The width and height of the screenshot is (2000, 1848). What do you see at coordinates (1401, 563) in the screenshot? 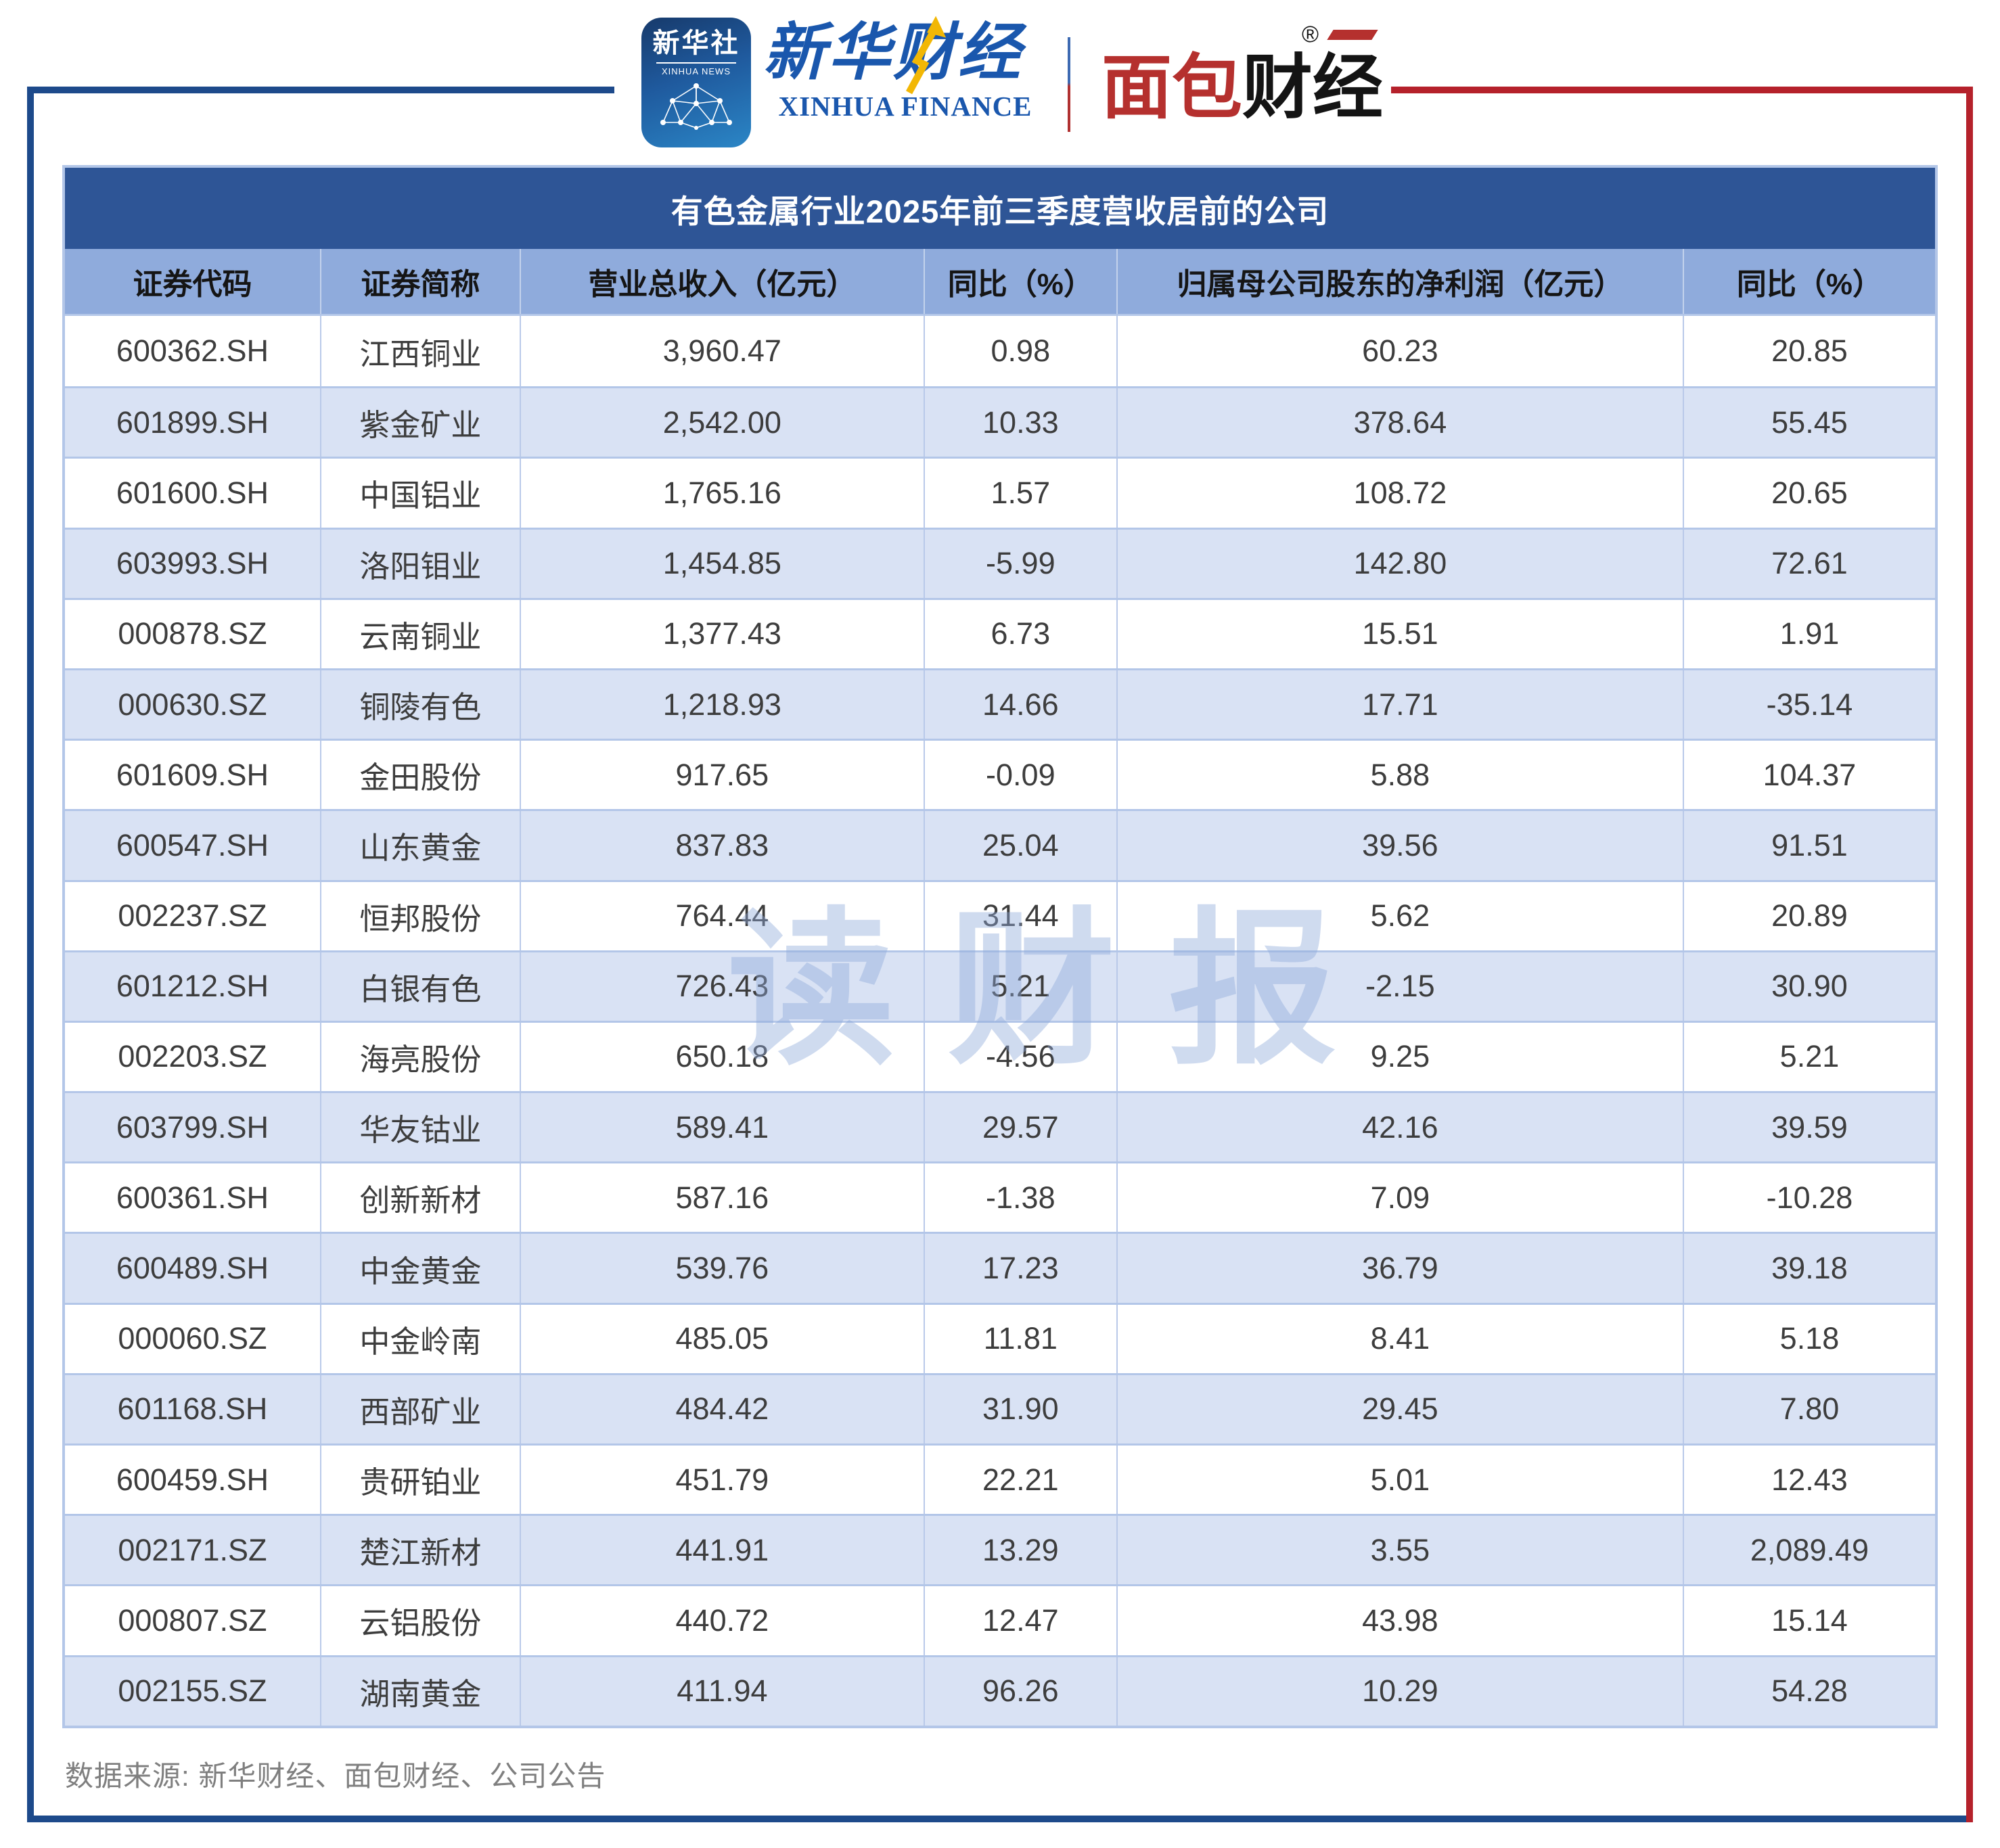
I see `table-cell: 142.80` at bounding box center [1401, 563].